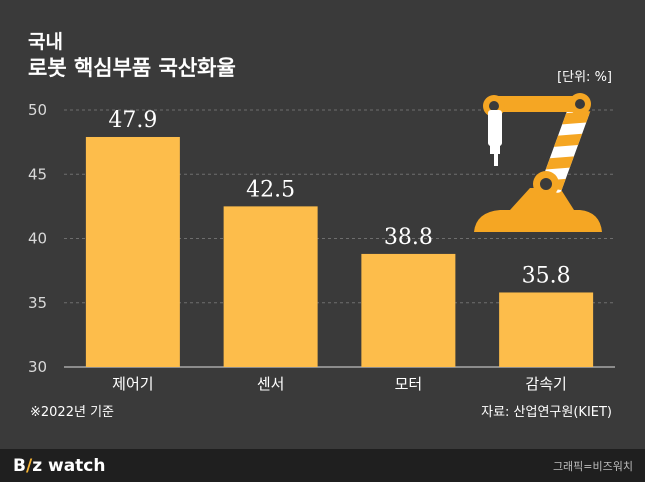 The width and height of the screenshot is (645, 482). I want to click on x-category-label: 제어기, so click(132, 384).